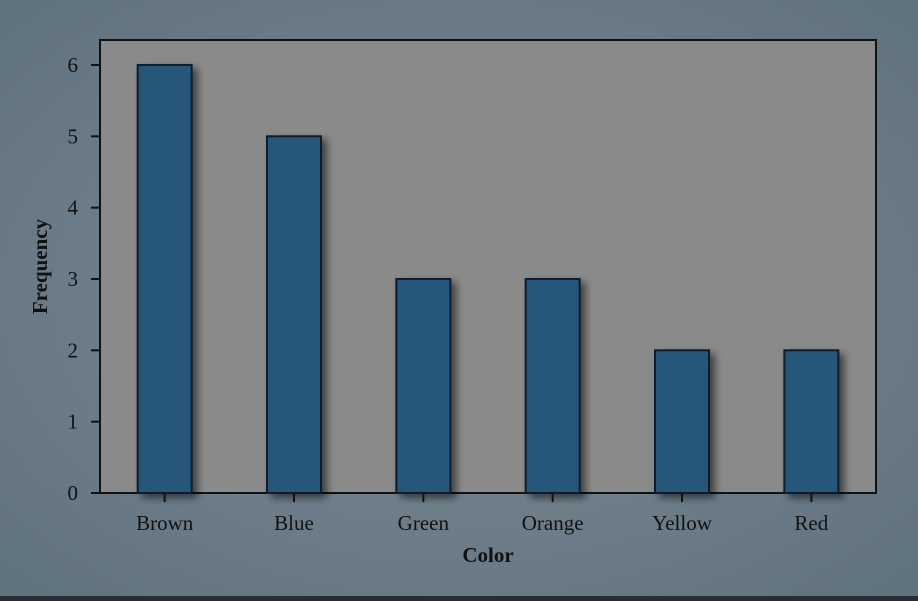 This screenshot has height=601, width=918. Describe the element at coordinates (294, 314) in the screenshot. I see `bar-blue` at that location.